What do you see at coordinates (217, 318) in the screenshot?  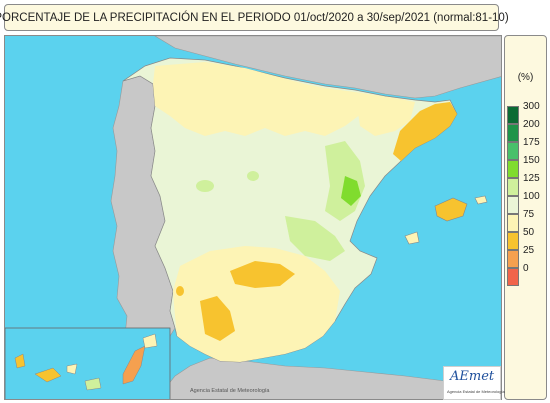 I see `southwest-dry-zone` at bounding box center [217, 318].